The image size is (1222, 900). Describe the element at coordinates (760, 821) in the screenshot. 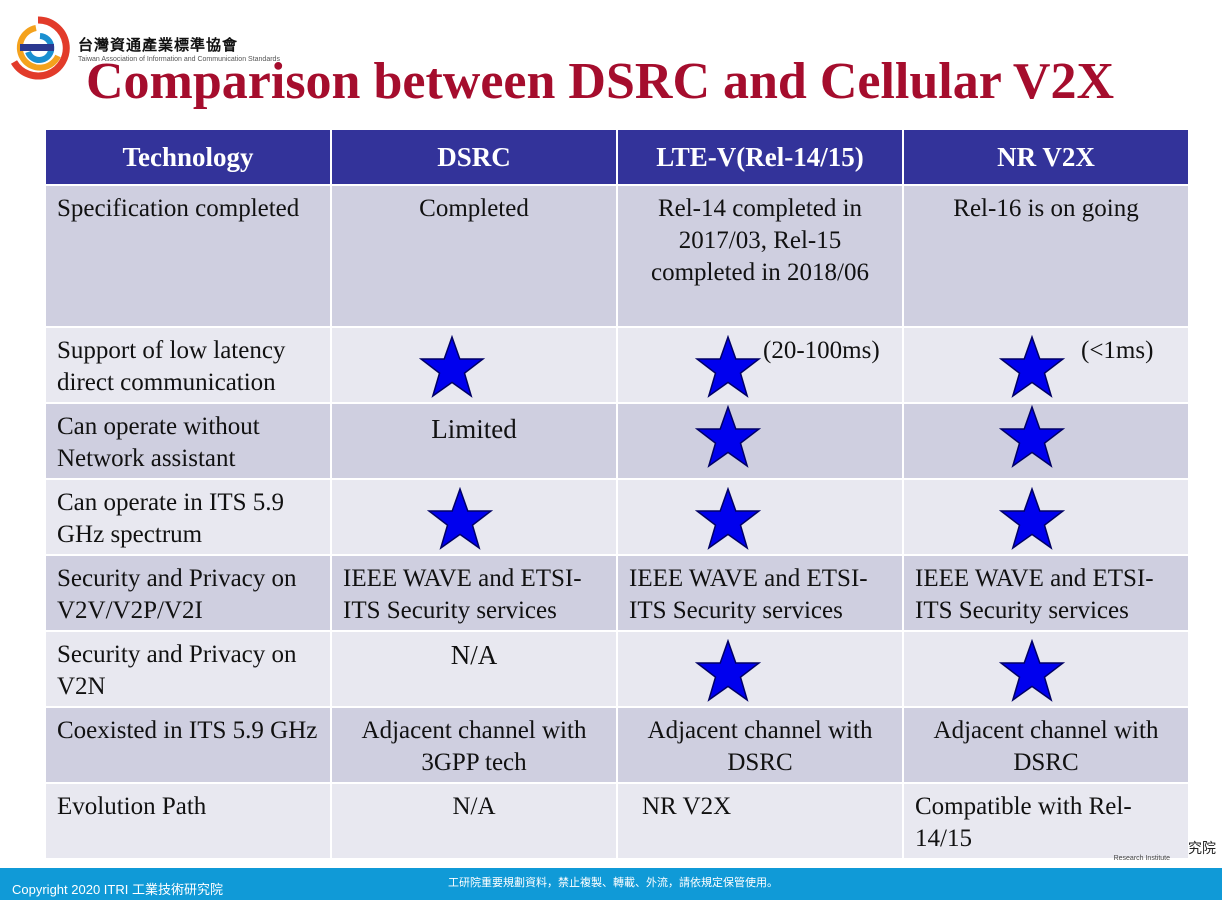

I see `ltev-cell: NR V2X` at that location.